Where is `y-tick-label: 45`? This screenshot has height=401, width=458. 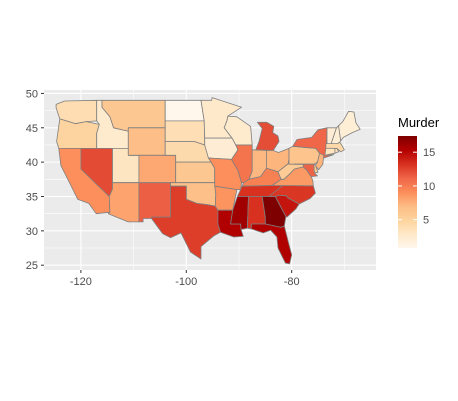
y-tick-label: 45 is located at coordinates (32, 129).